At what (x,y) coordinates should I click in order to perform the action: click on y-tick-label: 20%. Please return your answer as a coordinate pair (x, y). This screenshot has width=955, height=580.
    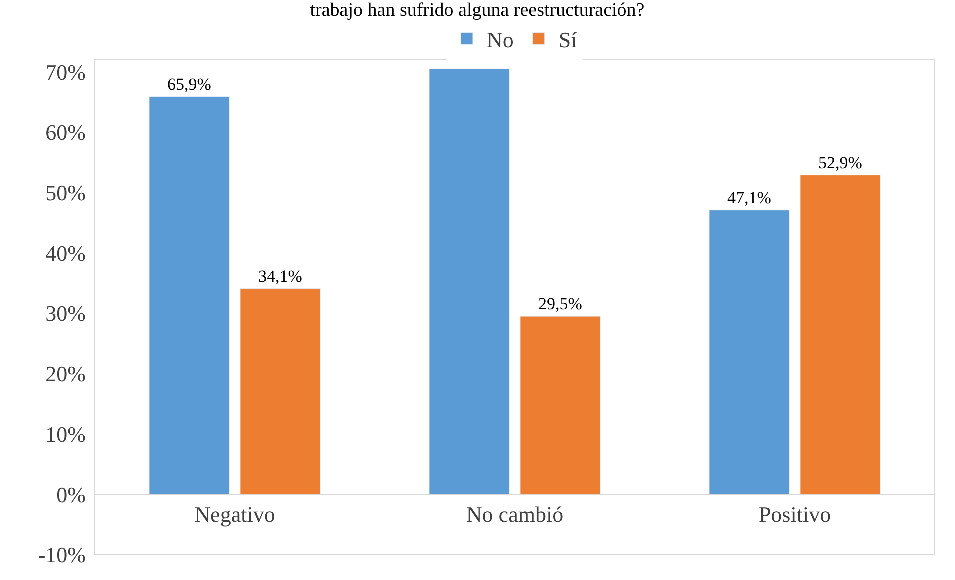
    Looking at the image, I should click on (66, 374).